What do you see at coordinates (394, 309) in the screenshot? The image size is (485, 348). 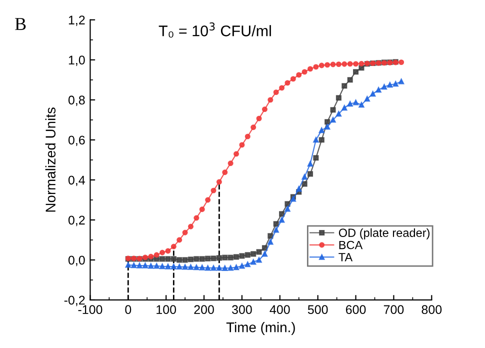 I see `x-tick-label: 700` at bounding box center [394, 309].